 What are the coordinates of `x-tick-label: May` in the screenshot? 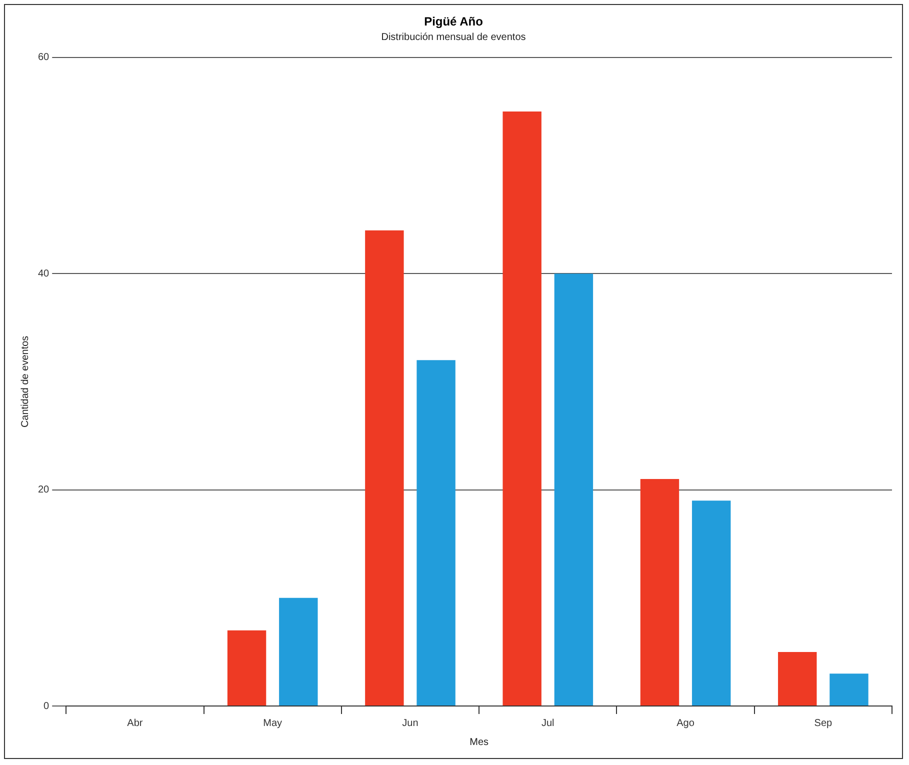 It's located at (272, 723).